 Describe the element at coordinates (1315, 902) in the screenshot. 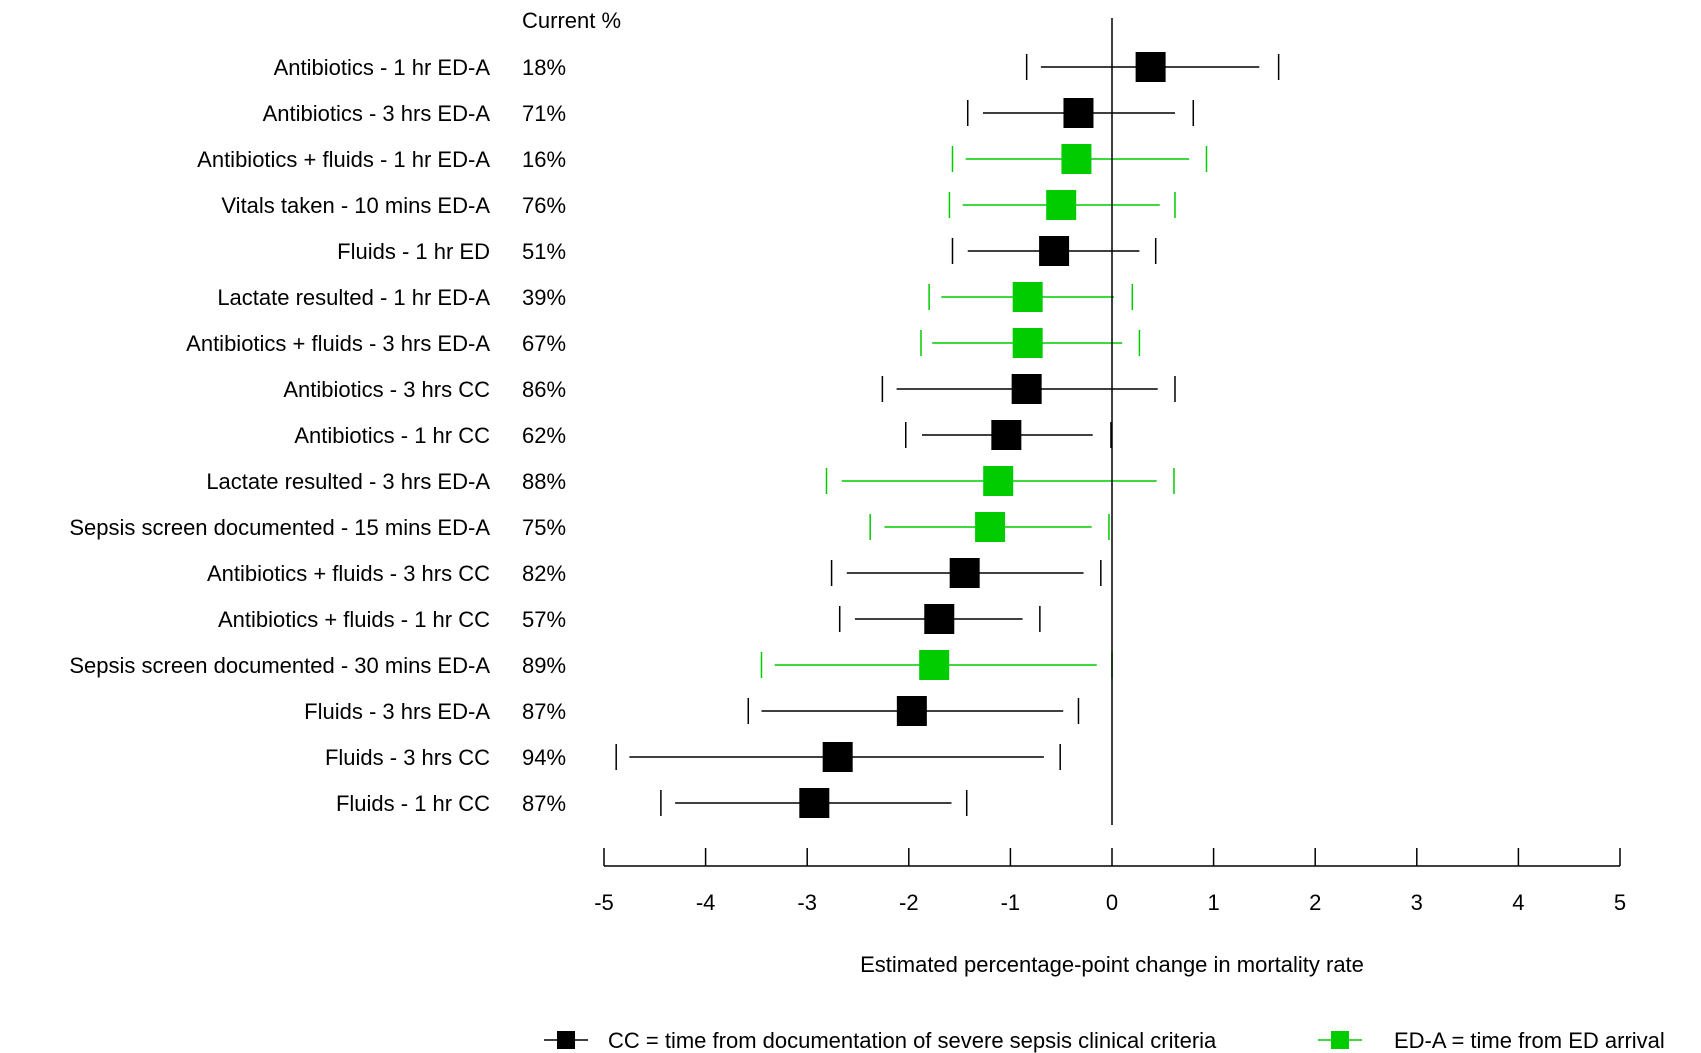

I see `x-tick-label: 2` at that location.